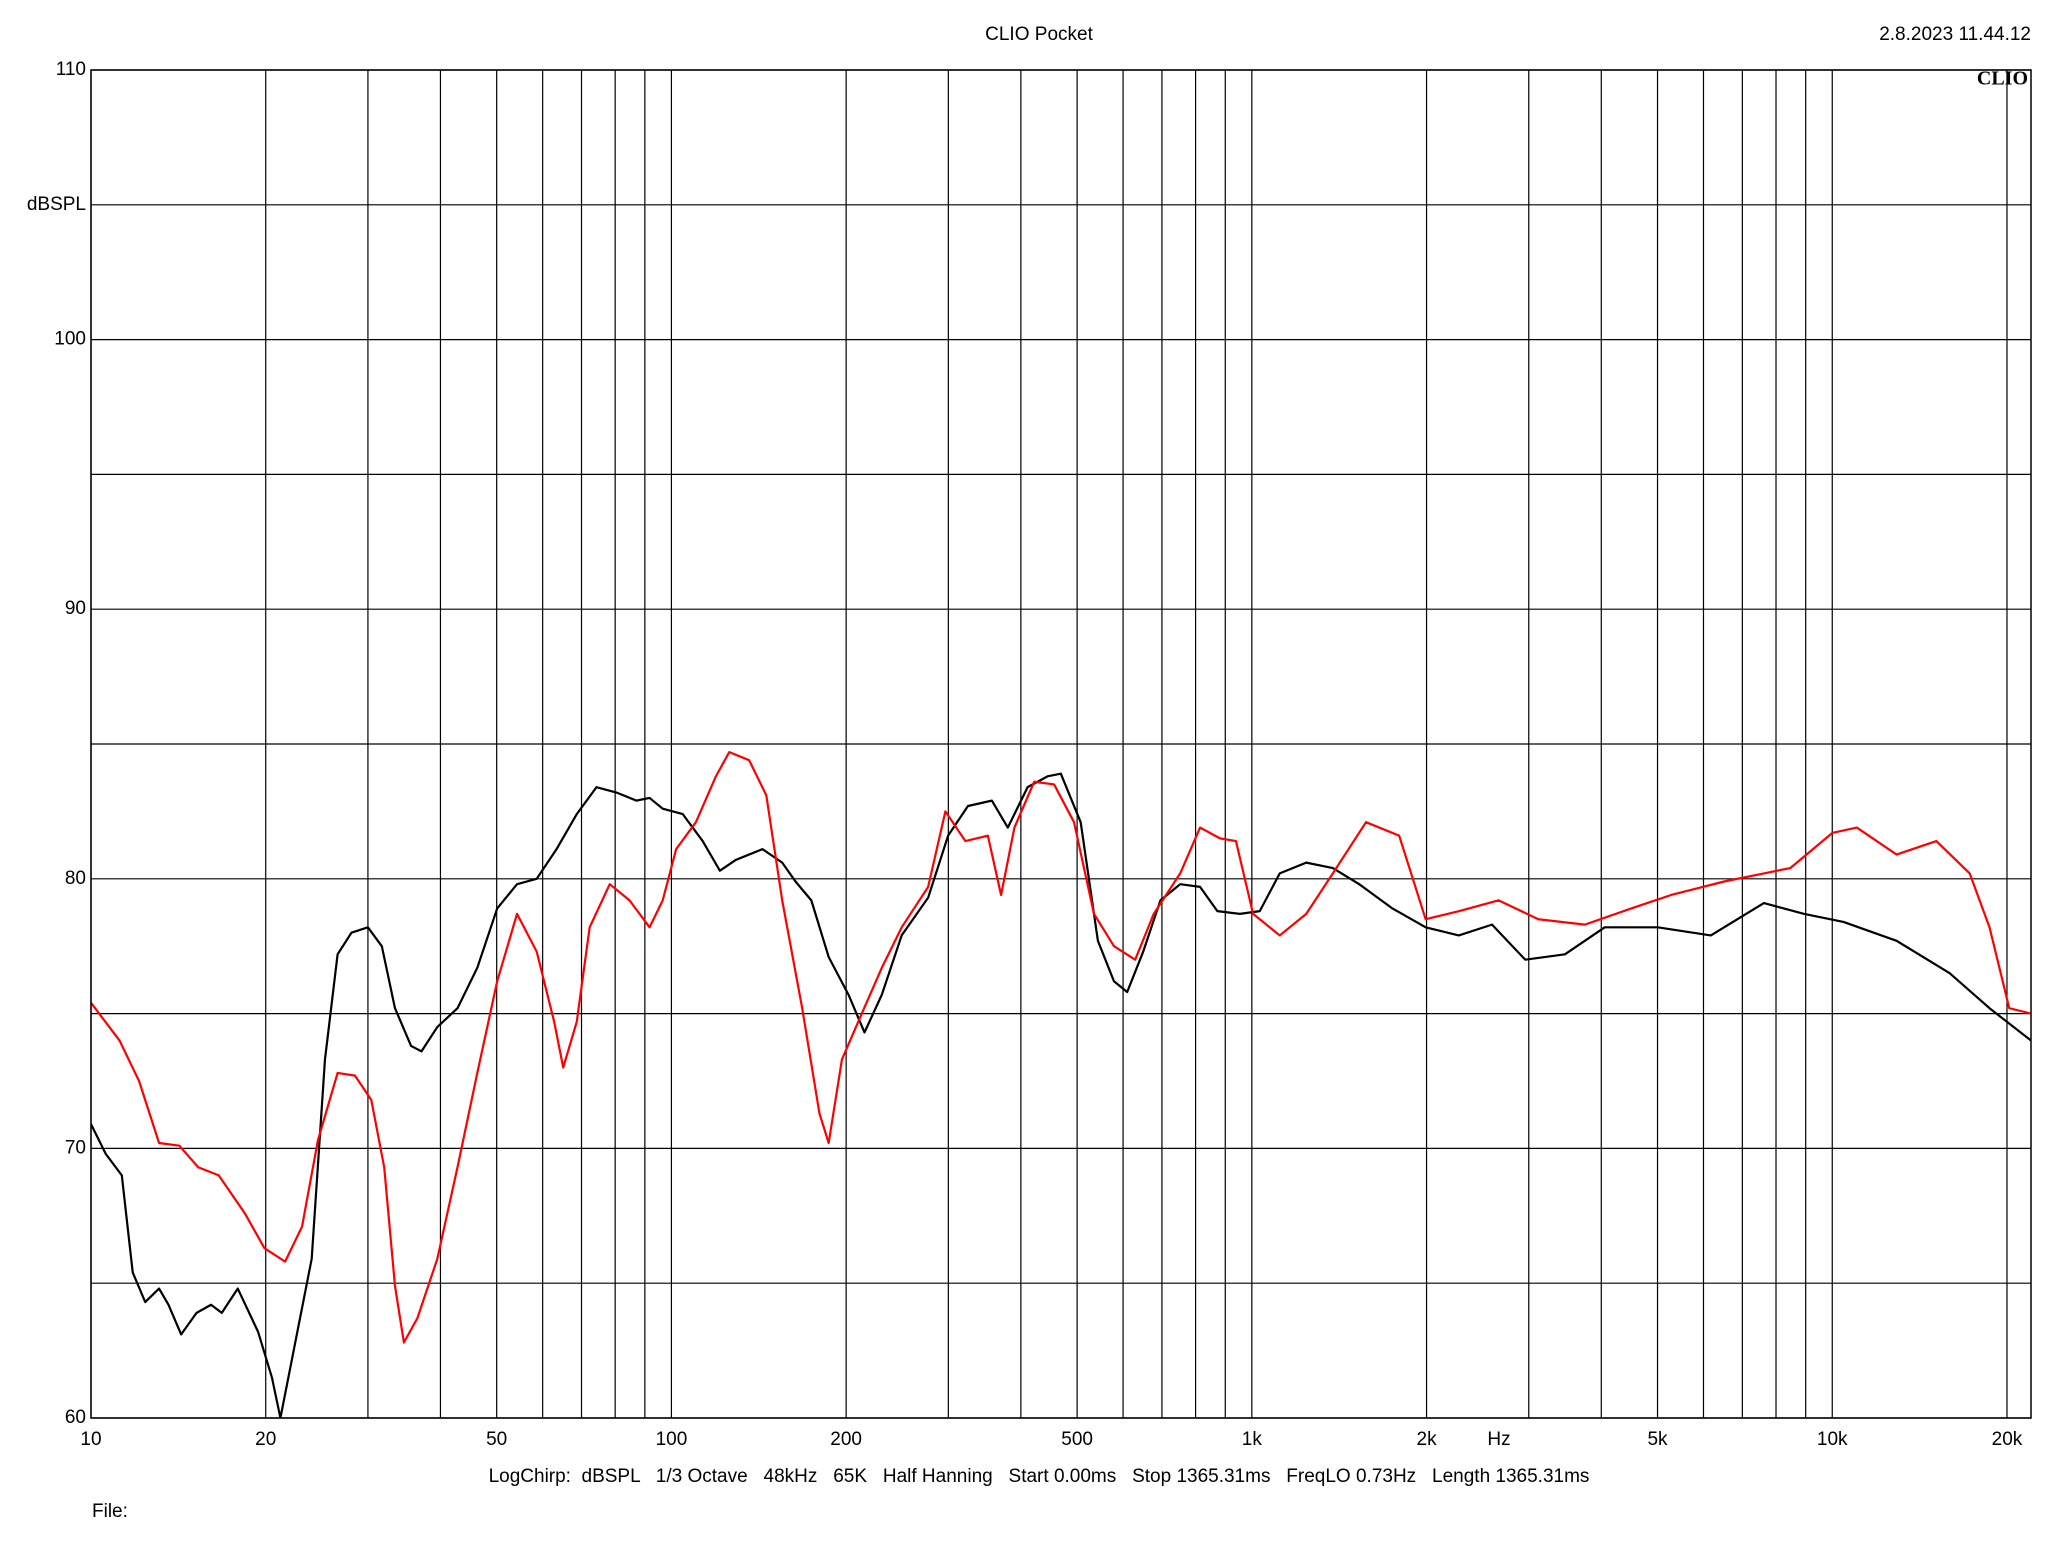  I want to click on chart-title: CLIO Pocket, so click(1039, 34).